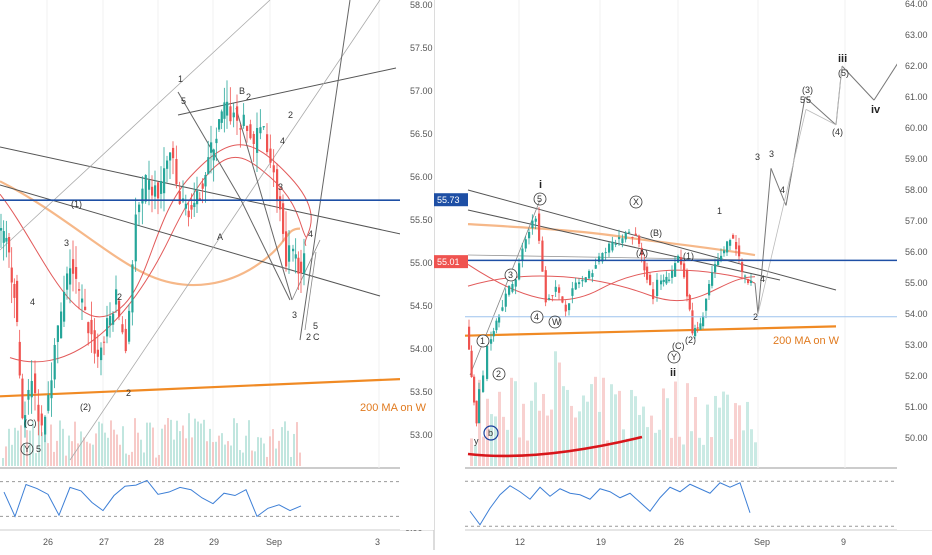 This screenshot has width=932, height=555. I want to click on wave-label: 3, so click(510, 275).